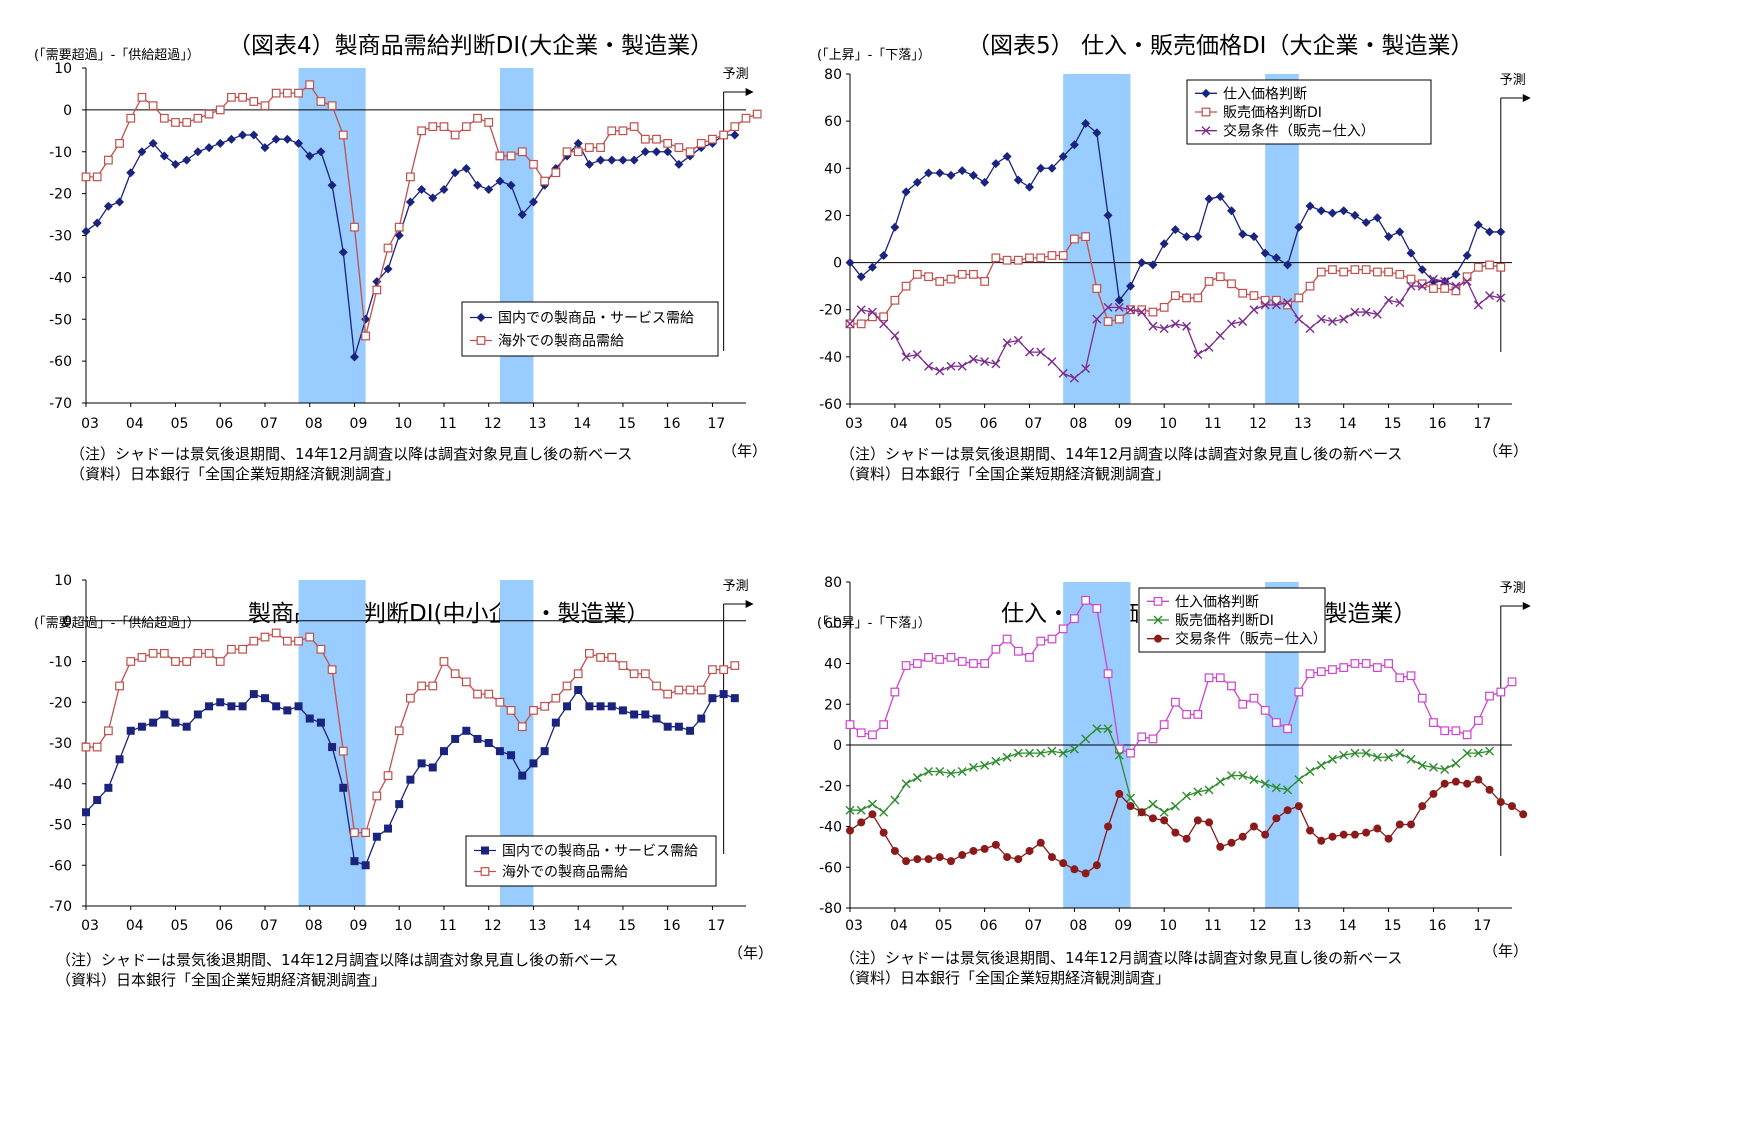  Describe the element at coordinates (60, 744) in the screenshot. I see `y-tick-label: -30` at that location.